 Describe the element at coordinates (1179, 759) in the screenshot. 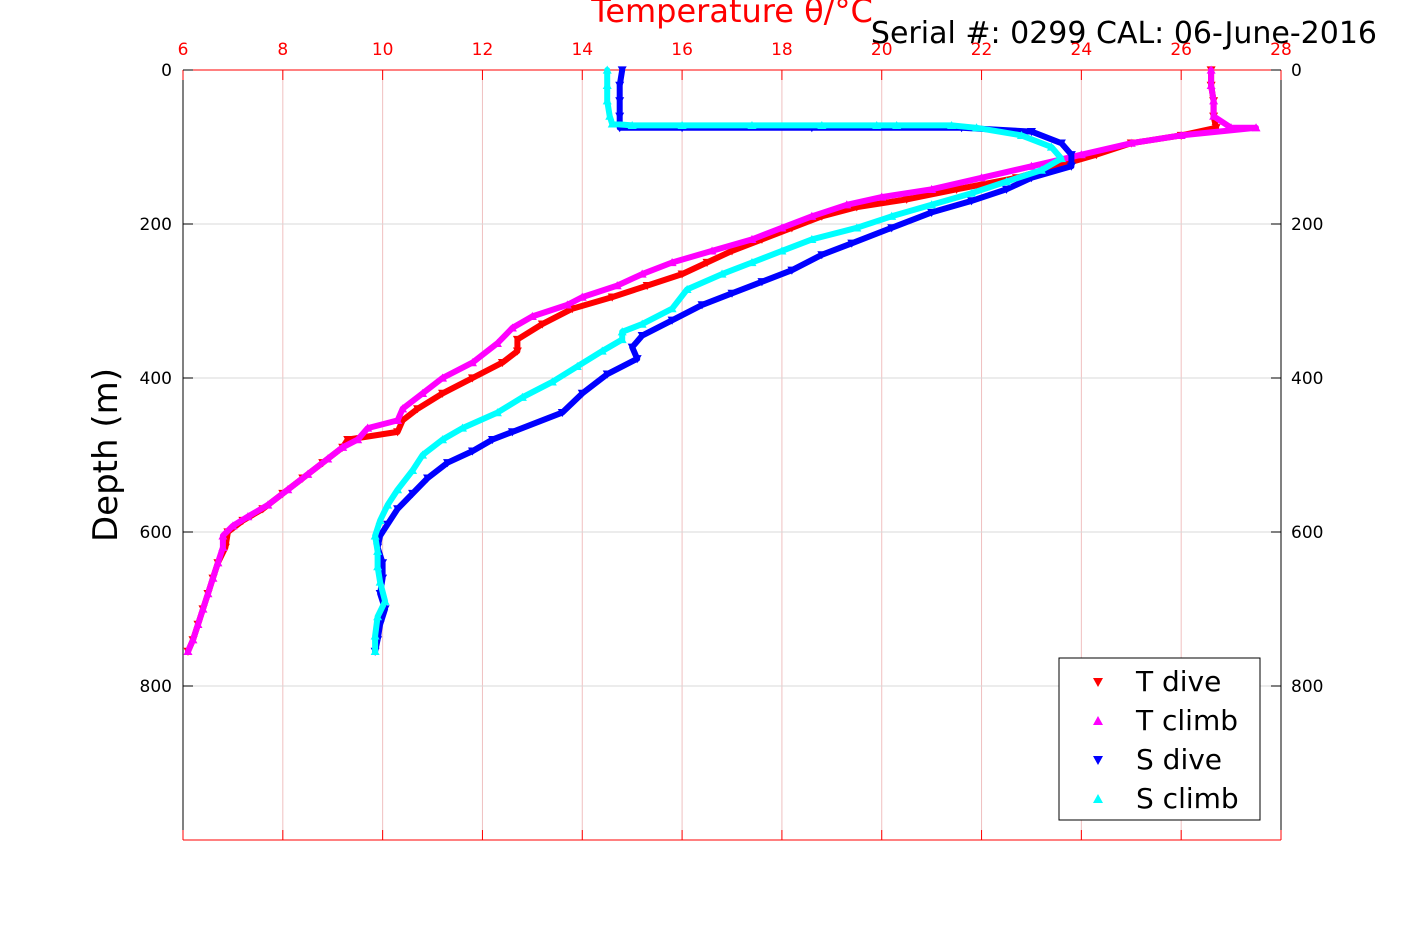

I see `legend-label-s-dive: S dive` at that location.